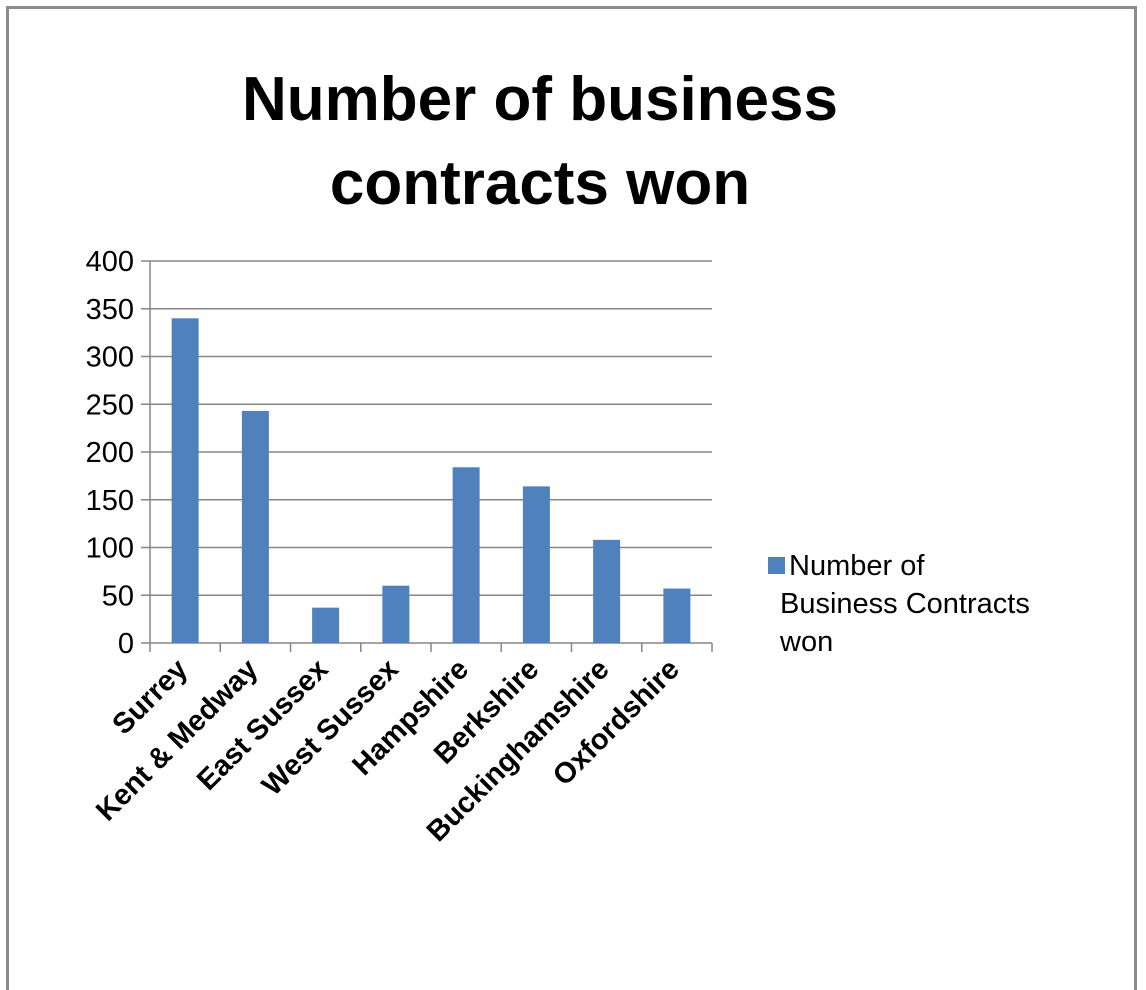 This screenshot has height=990, width=1146. I want to click on legend-label-line: Business Contracts, so click(905, 604).